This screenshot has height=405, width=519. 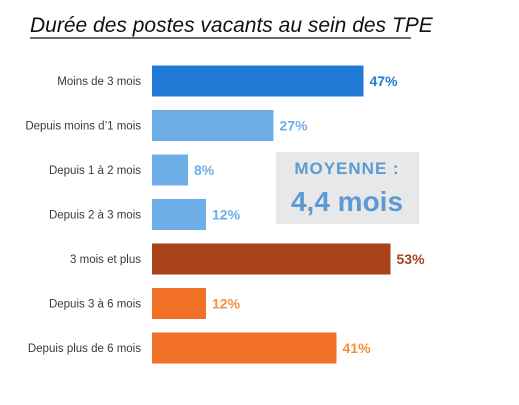 I want to click on average-box: MOYENNE : 4,4 mois, so click(x=347, y=188).